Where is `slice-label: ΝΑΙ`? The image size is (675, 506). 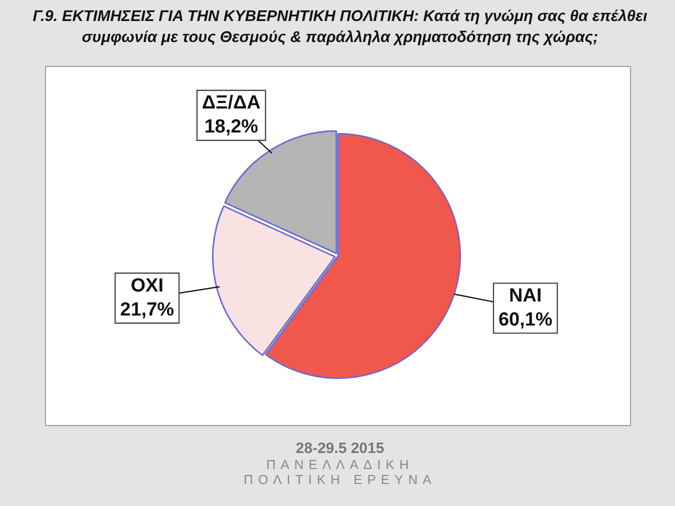
slice-label: ΝΑΙ is located at coordinates (525, 295).